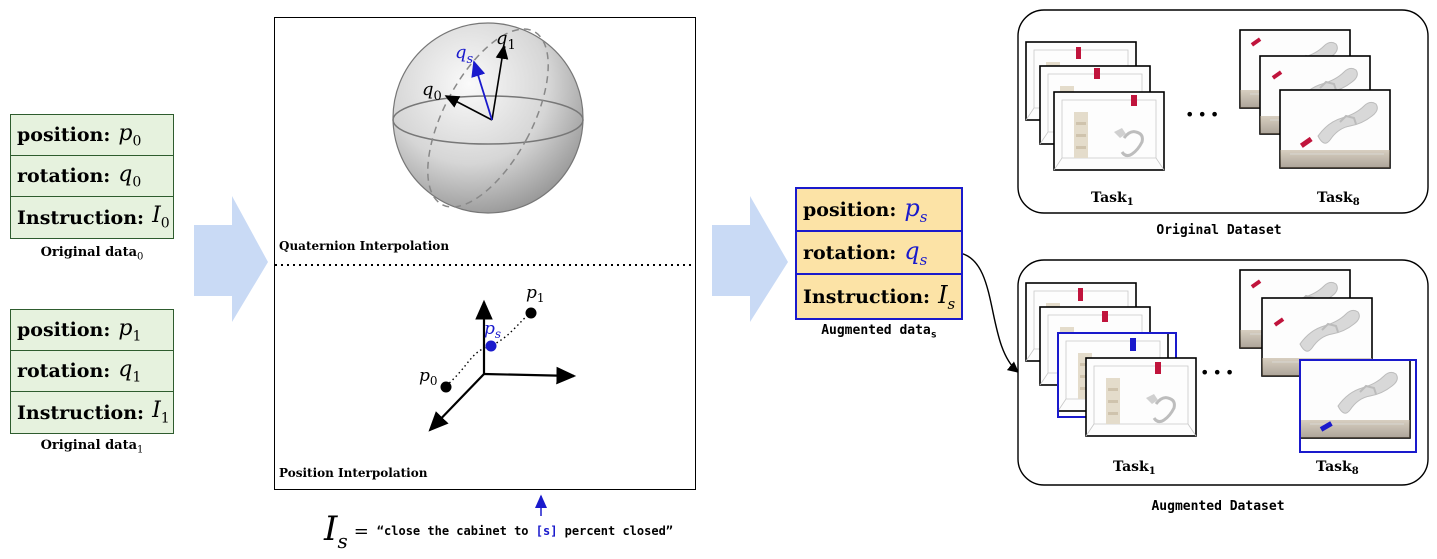 Image resolution: width=1437 pixels, height=559 pixels. I want to click on qs-label: qs, so click(464, 54).